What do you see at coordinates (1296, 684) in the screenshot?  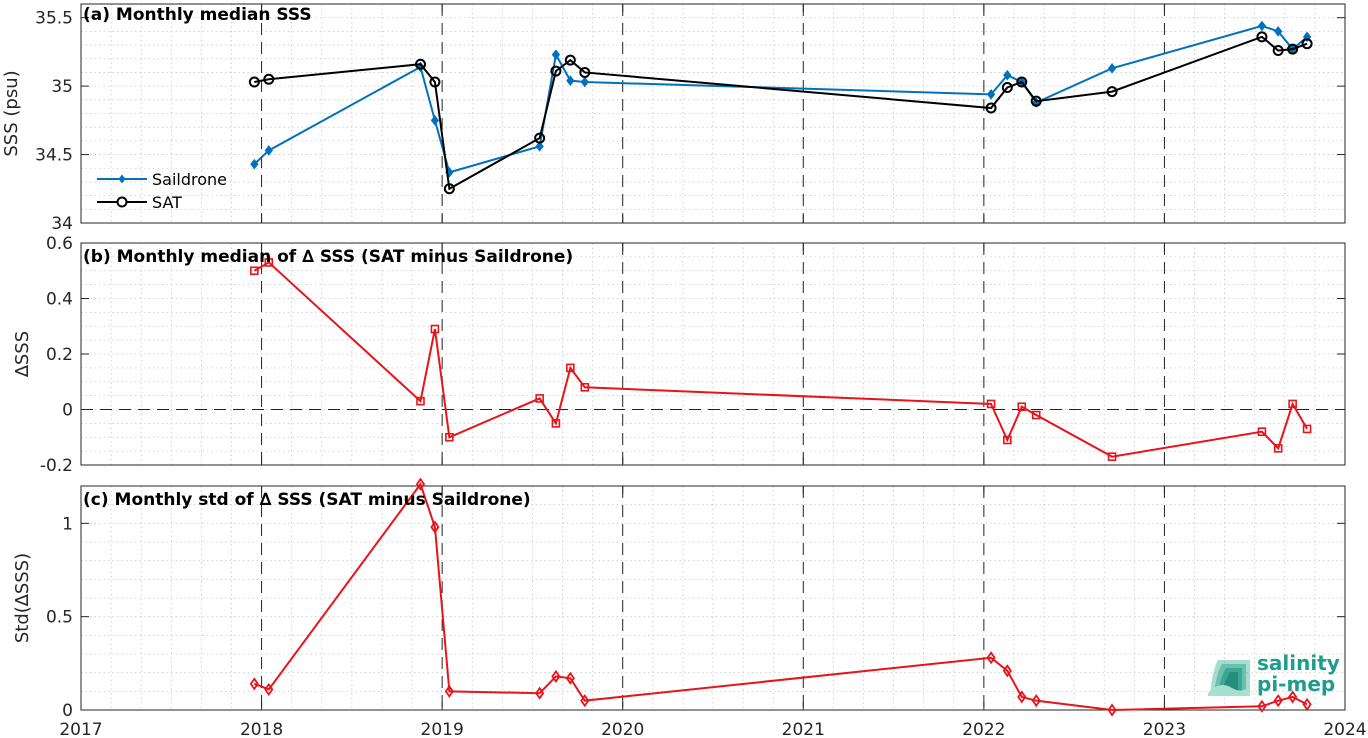 I see `logo-text-pi-mep: pi-mep` at bounding box center [1296, 684].